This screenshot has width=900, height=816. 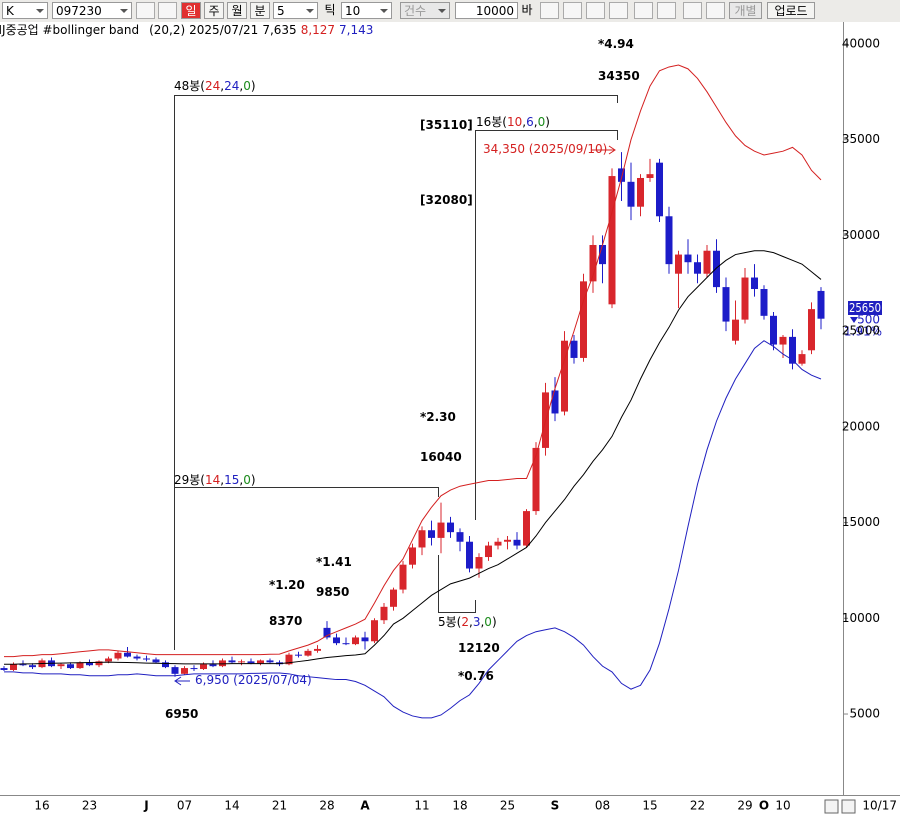 I want to click on minute-select: 5, so click(x=295, y=10).